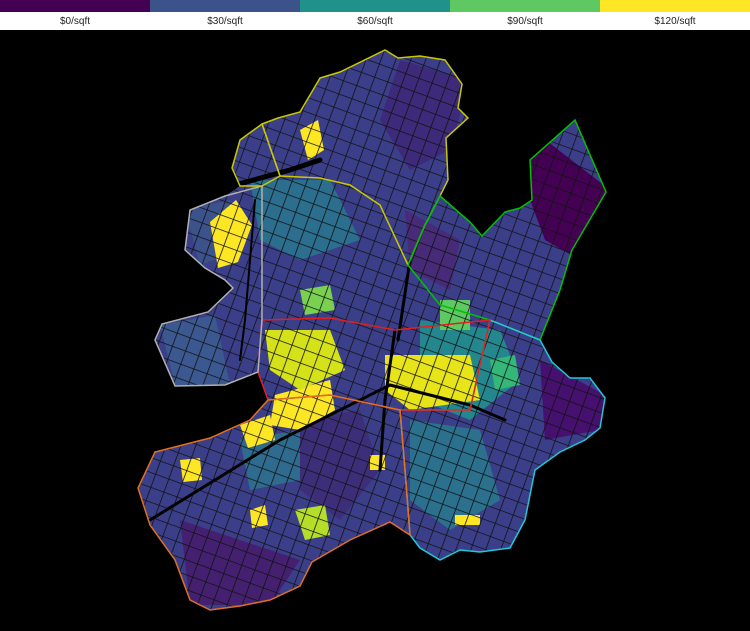 Image resolution: width=750 pixels, height=631 pixels. Describe the element at coordinates (225, 21) in the screenshot. I see `legend-label: $30/sqft` at that location.